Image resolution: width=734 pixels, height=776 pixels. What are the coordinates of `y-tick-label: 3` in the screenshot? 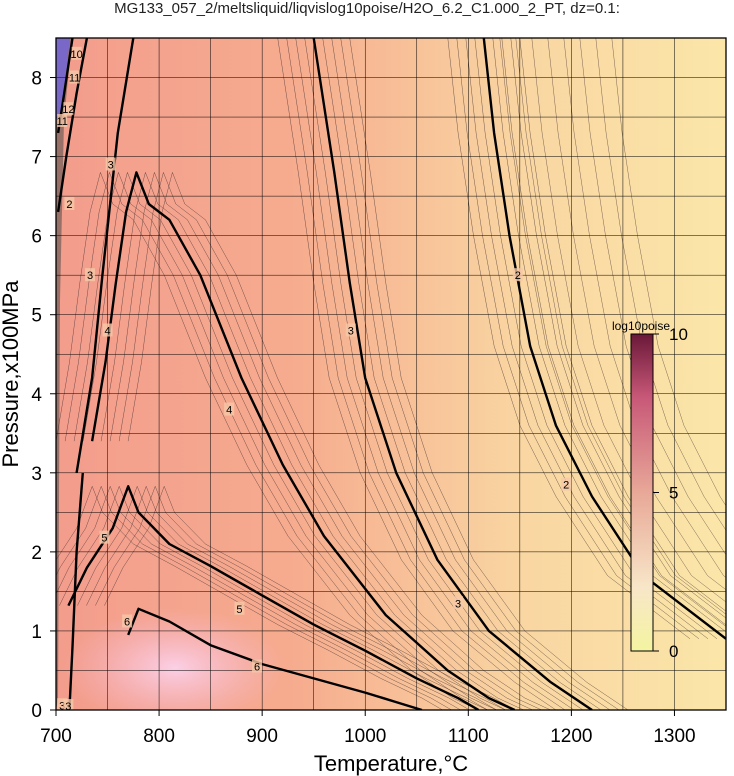 It's located at (36, 474).